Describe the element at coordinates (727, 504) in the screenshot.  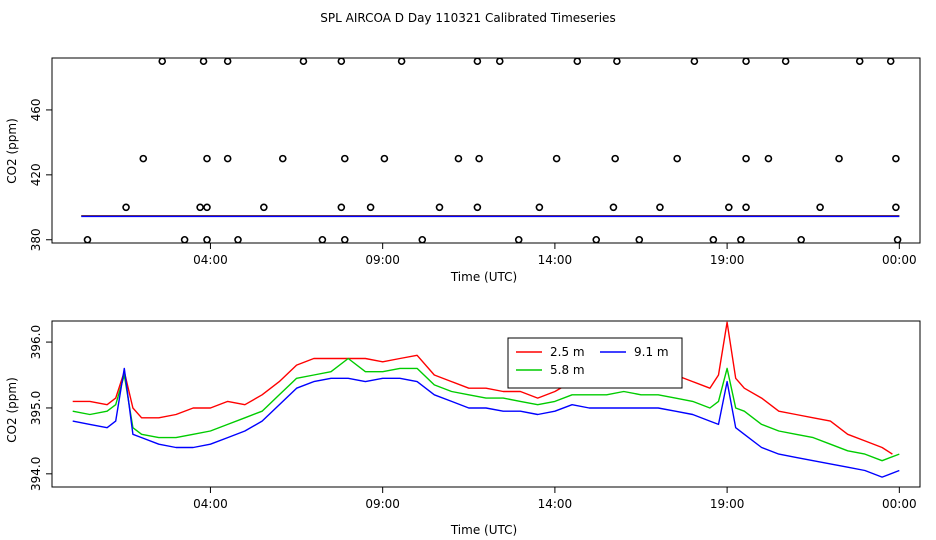
I see `bottom-x-tick-label: 19:00` at that location.